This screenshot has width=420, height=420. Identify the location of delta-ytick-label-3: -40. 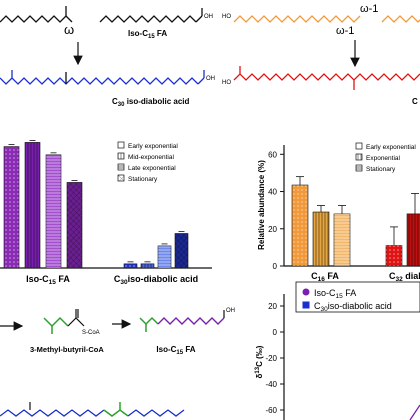
(271, 384).